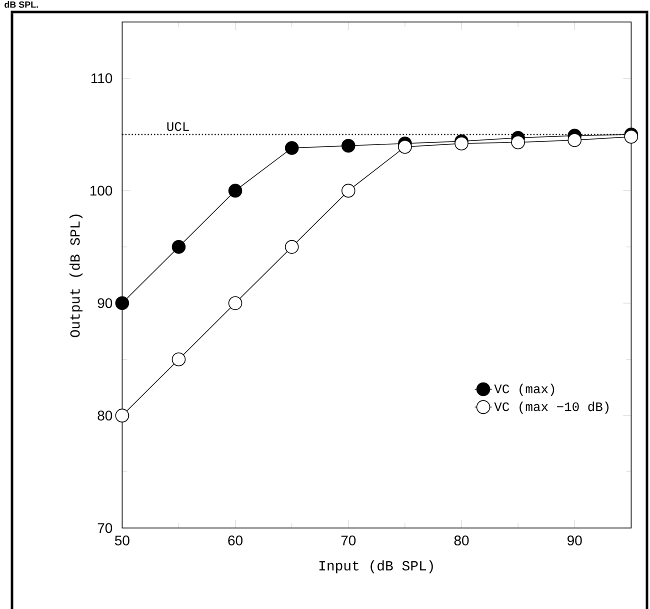 This screenshot has width=650, height=609. I want to click on x-axis-title: Input (dB SPL), so click(376, 567).